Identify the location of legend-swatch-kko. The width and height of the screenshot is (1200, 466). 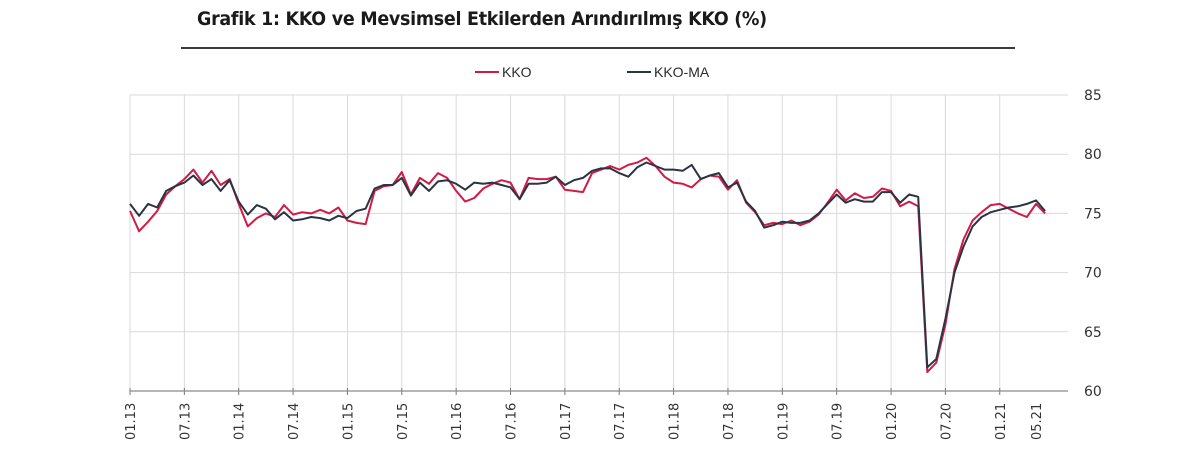
(487, 72).